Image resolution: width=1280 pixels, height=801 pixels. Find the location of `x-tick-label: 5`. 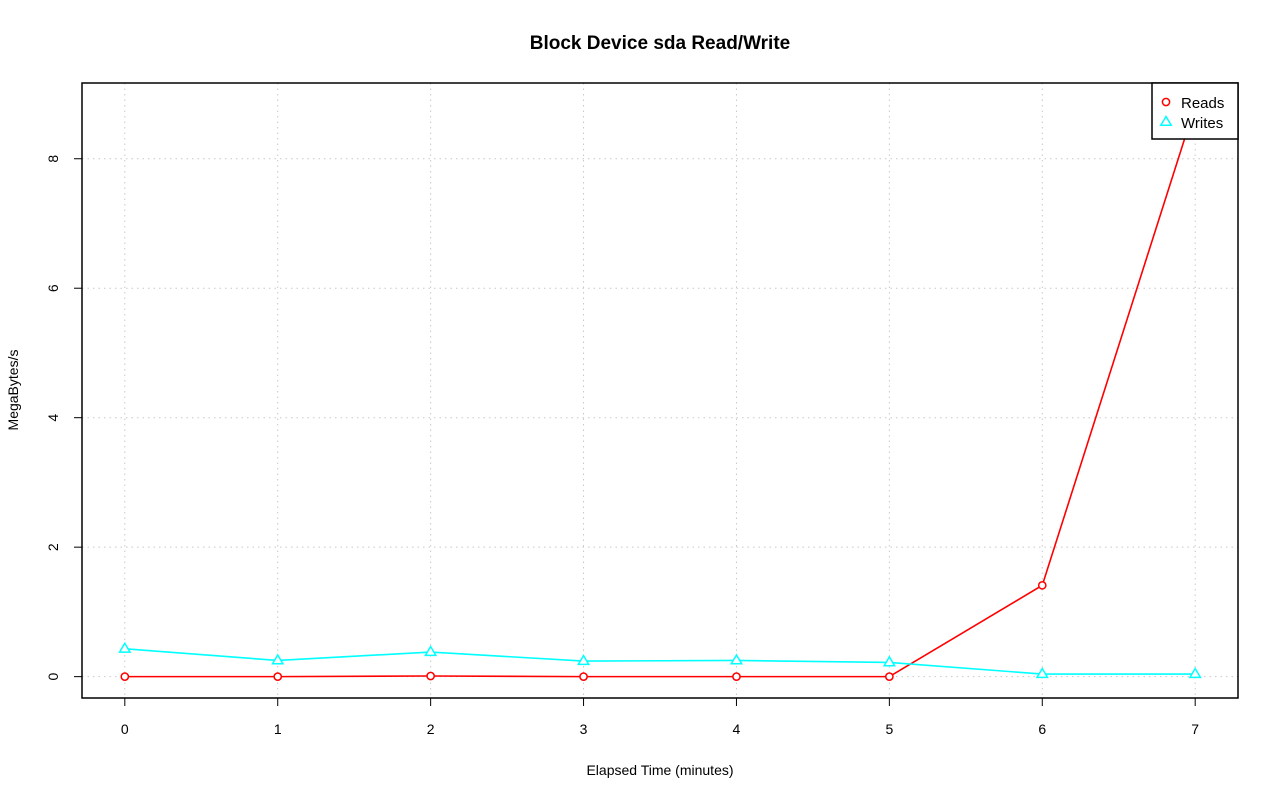

x-tick-label: 5 is located at coordinates (889, 729).